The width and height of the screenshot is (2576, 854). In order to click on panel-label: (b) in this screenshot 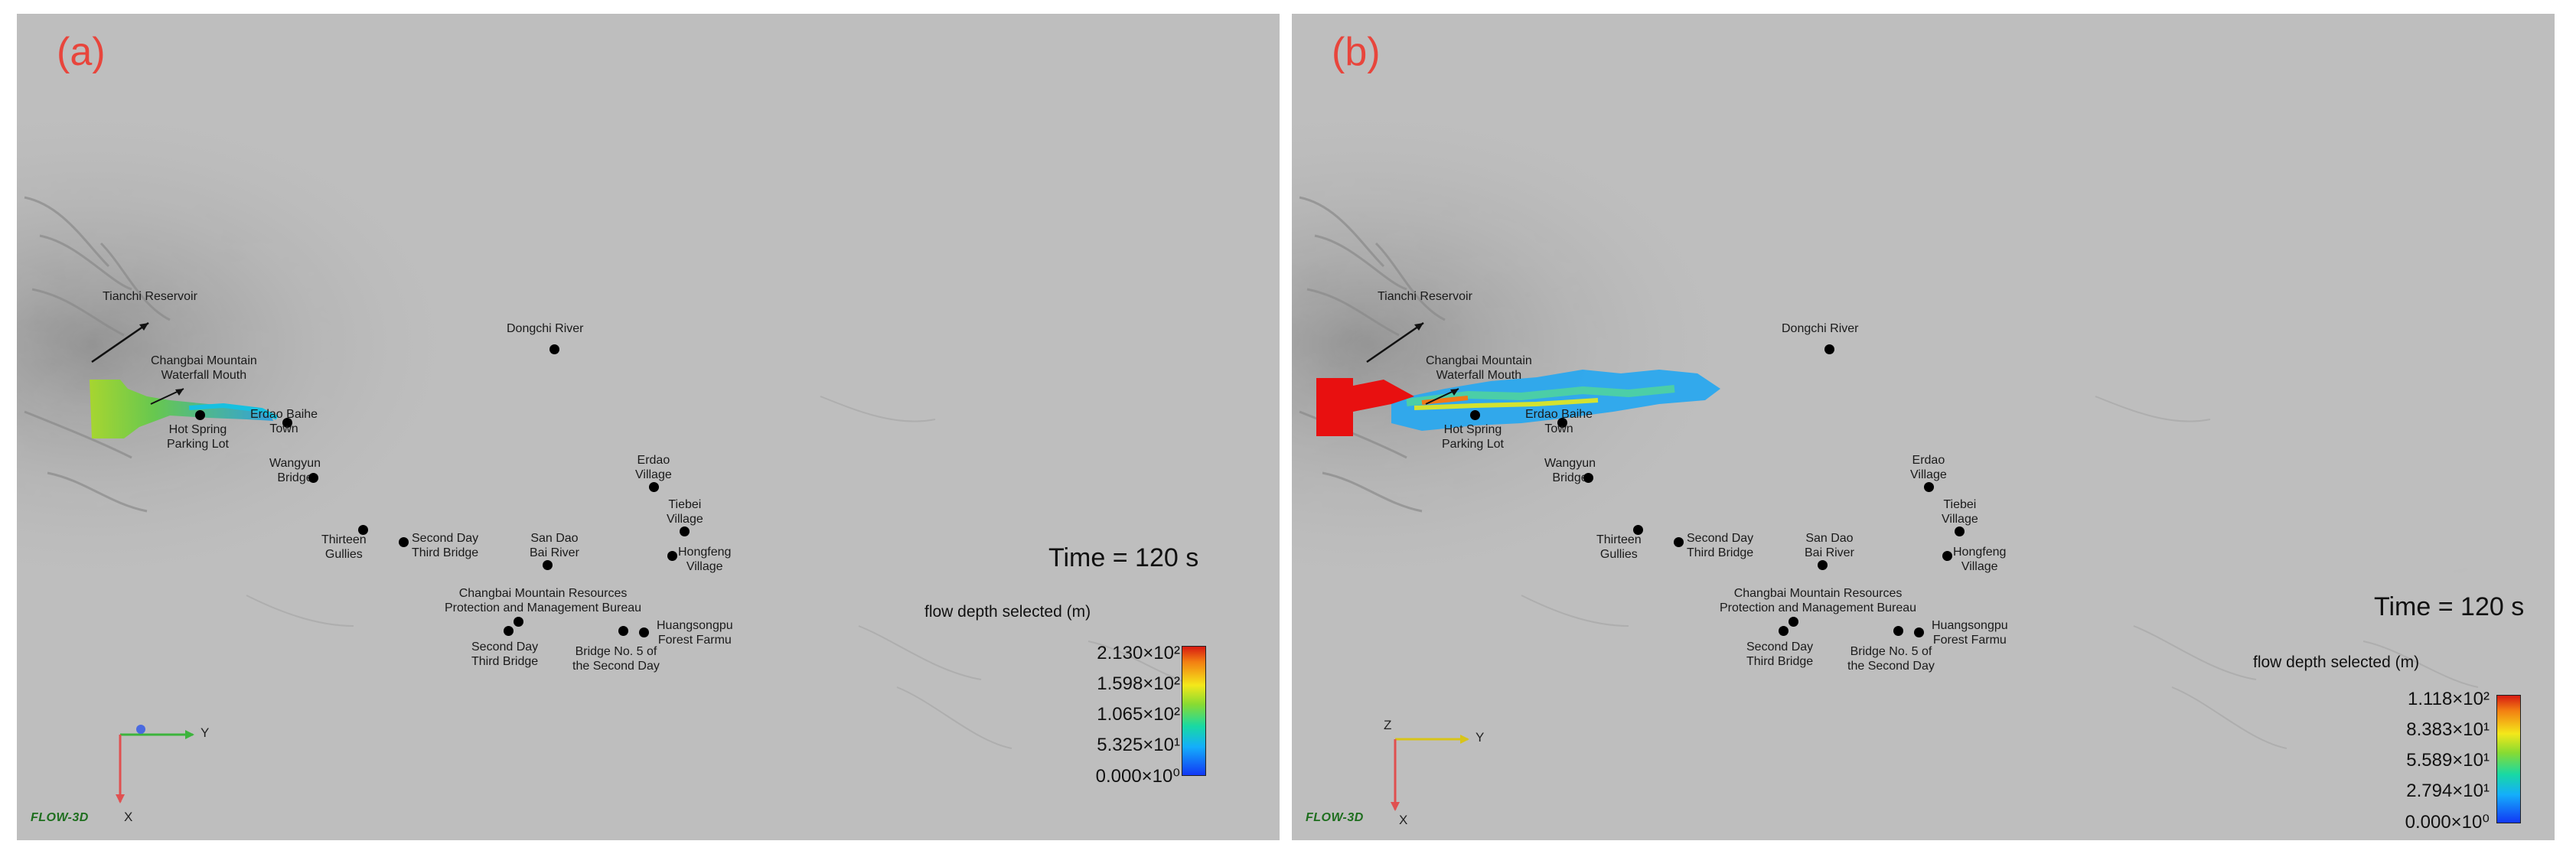, I will do `click(1356, 52)`.